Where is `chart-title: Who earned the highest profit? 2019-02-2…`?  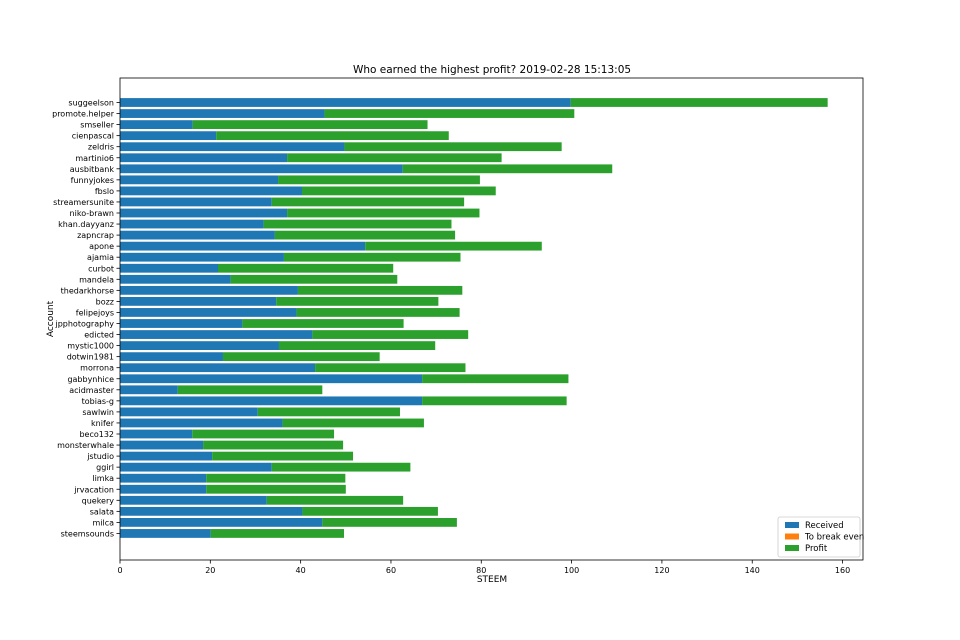
chart-title: Who earned the highest profit? 2019-02-2… is located at coordinates (492, 70).